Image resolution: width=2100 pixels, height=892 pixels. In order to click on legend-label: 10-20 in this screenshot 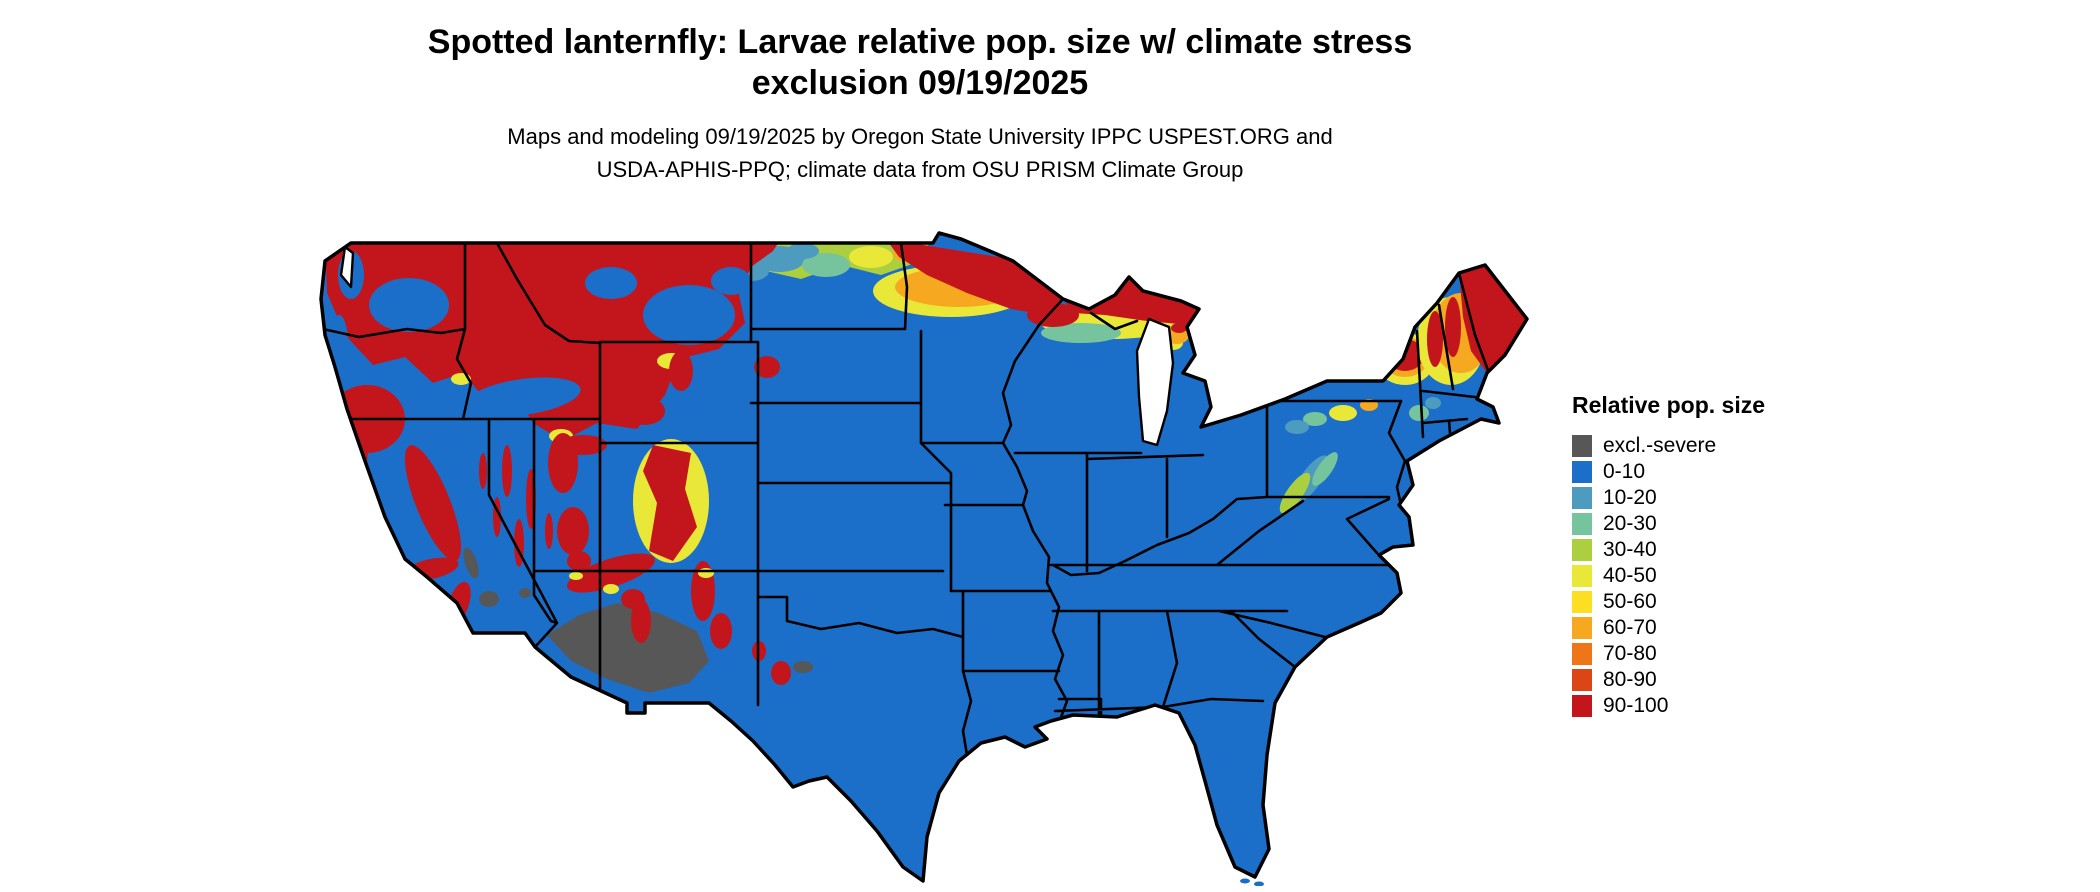, I will do `click(1630, 497)`.